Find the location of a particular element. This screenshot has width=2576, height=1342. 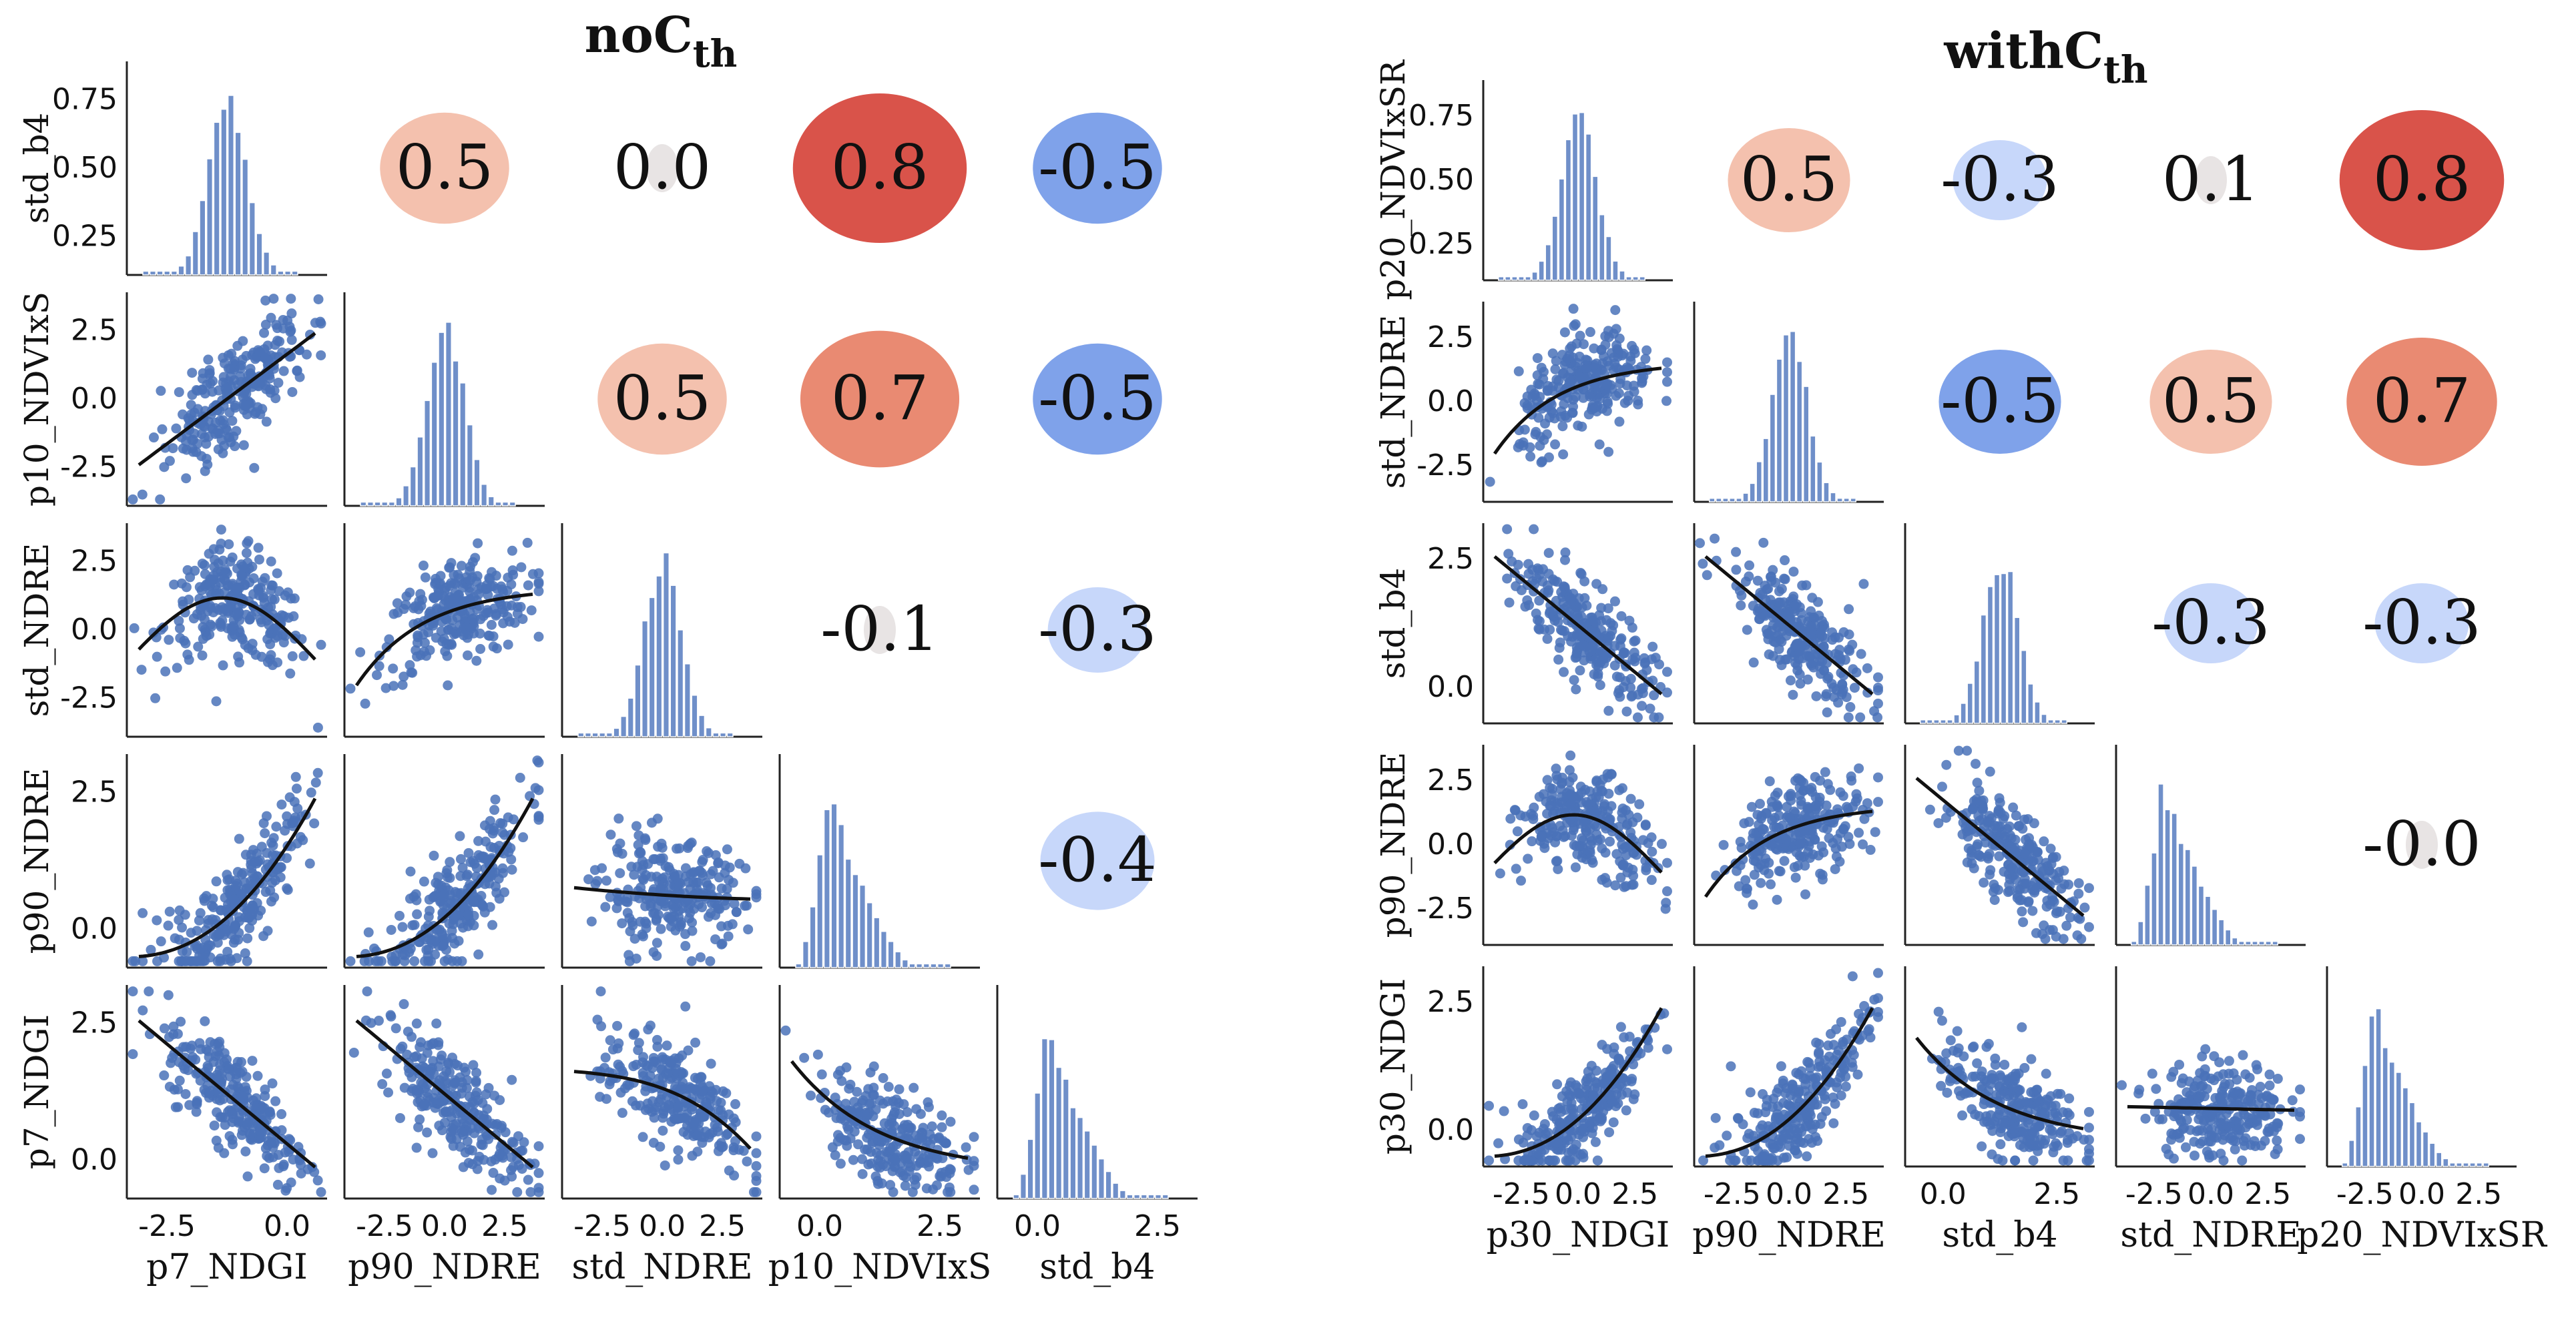

correlation-value: -0.3 is located at coordinates (2210, 622).